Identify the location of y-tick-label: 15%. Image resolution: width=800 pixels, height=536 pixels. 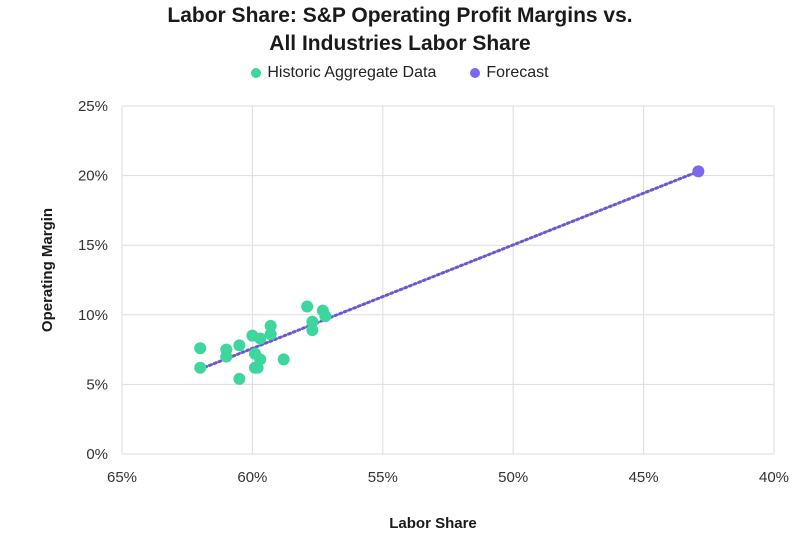
(93, 245).